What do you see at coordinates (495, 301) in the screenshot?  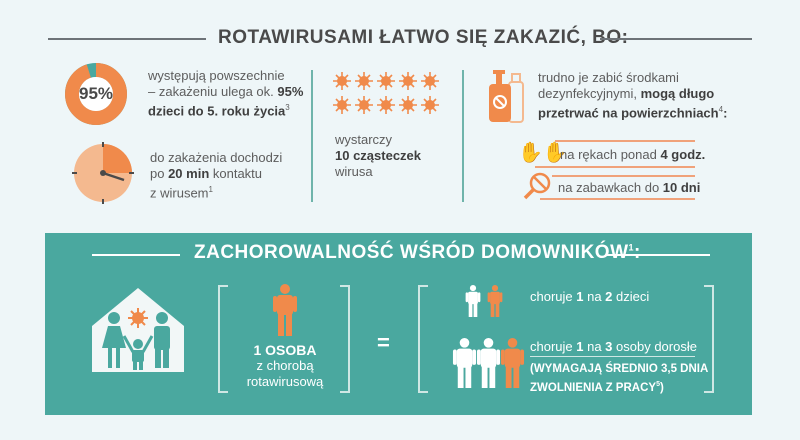 I see `sick-child-icon` at bounding box center [495, 301].